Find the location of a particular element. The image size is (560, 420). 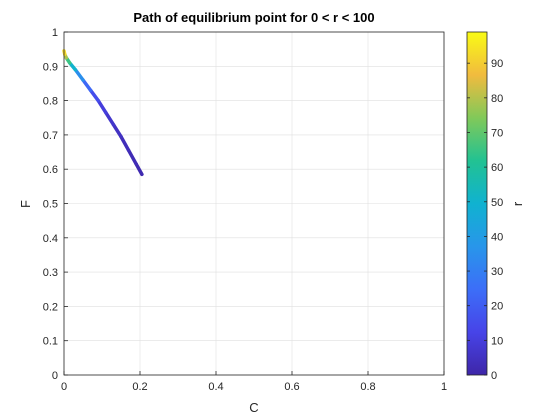

colorbar-tick-label: 0 is located at coordinates (494, 376).